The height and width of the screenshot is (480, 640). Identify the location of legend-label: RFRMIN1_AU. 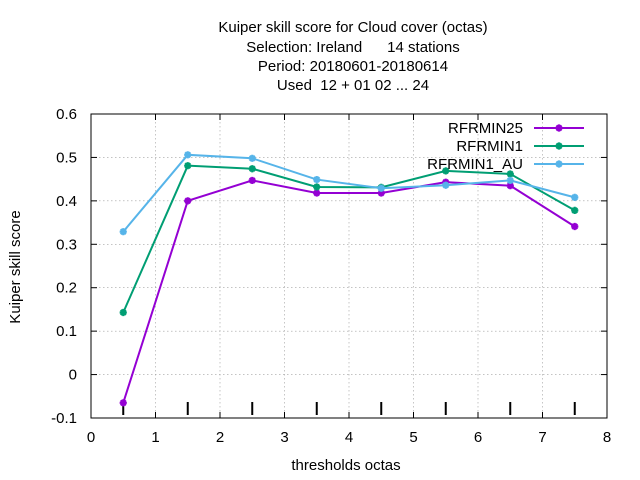
(475, 164).